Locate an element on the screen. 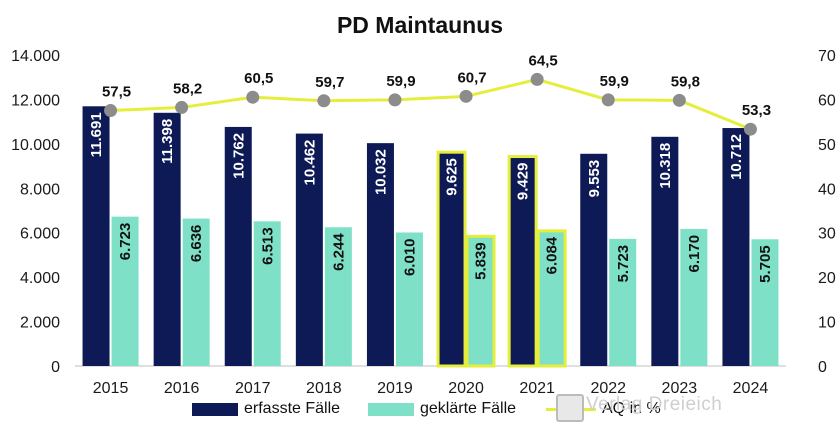  bar-label-geklaerte: 5.723 is located at coordinates (623, 264).